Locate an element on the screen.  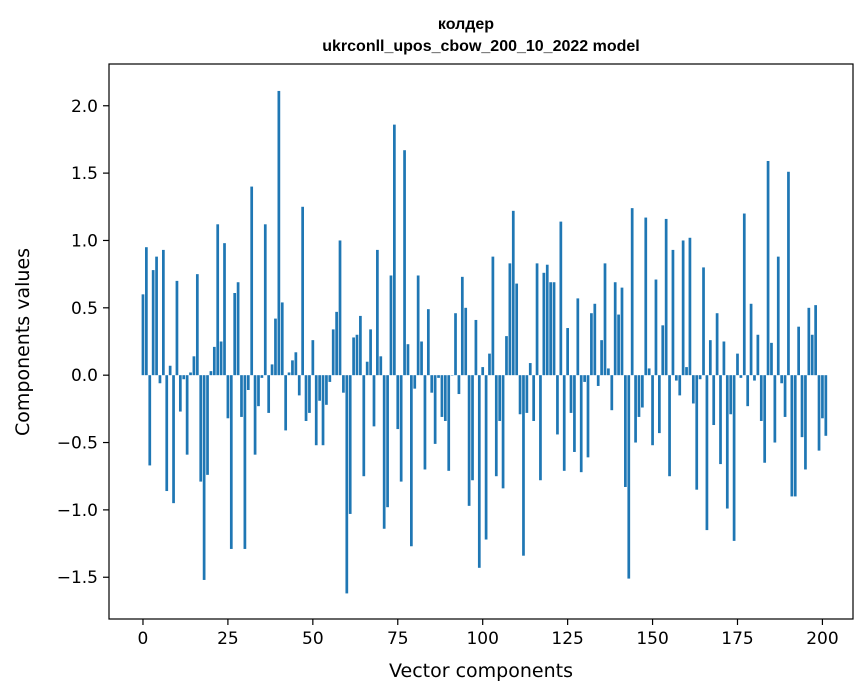
y-tick-label-4: 0.0 is located at coordinates (84, 376).